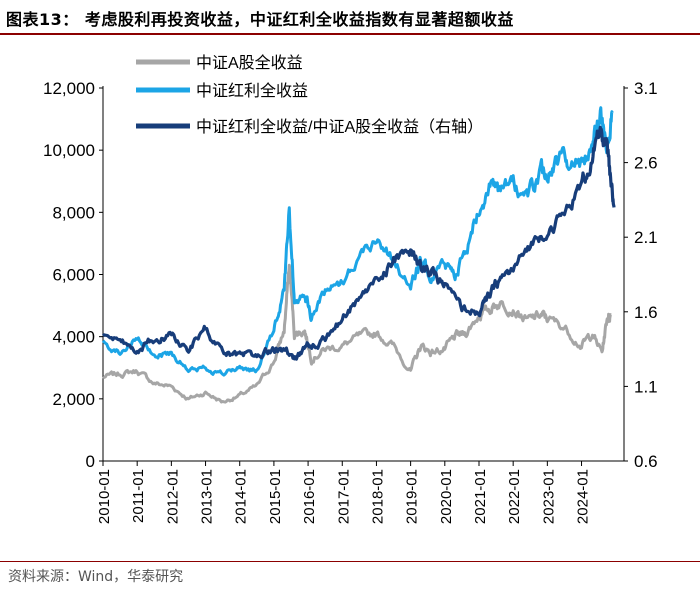  What do you see at coordinates (90, 461) in the screenshot?
I see `y-left-tick-label: 0` at bounding box center [90, 461].